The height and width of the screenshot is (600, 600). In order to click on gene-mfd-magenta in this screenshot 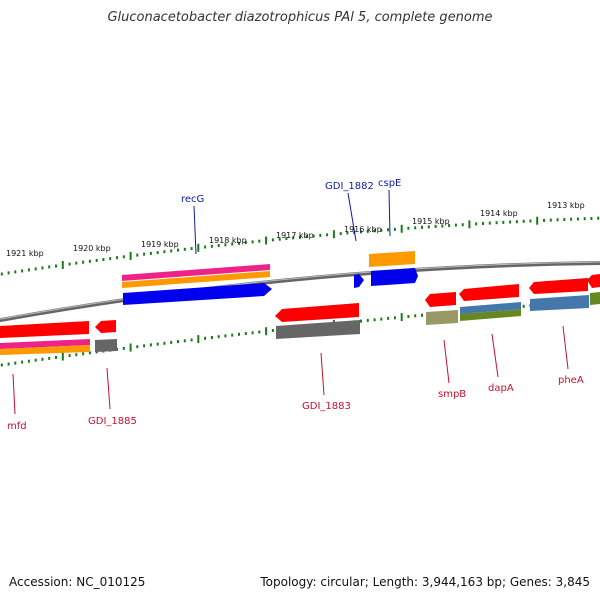, I will do `click(45, 344)`.